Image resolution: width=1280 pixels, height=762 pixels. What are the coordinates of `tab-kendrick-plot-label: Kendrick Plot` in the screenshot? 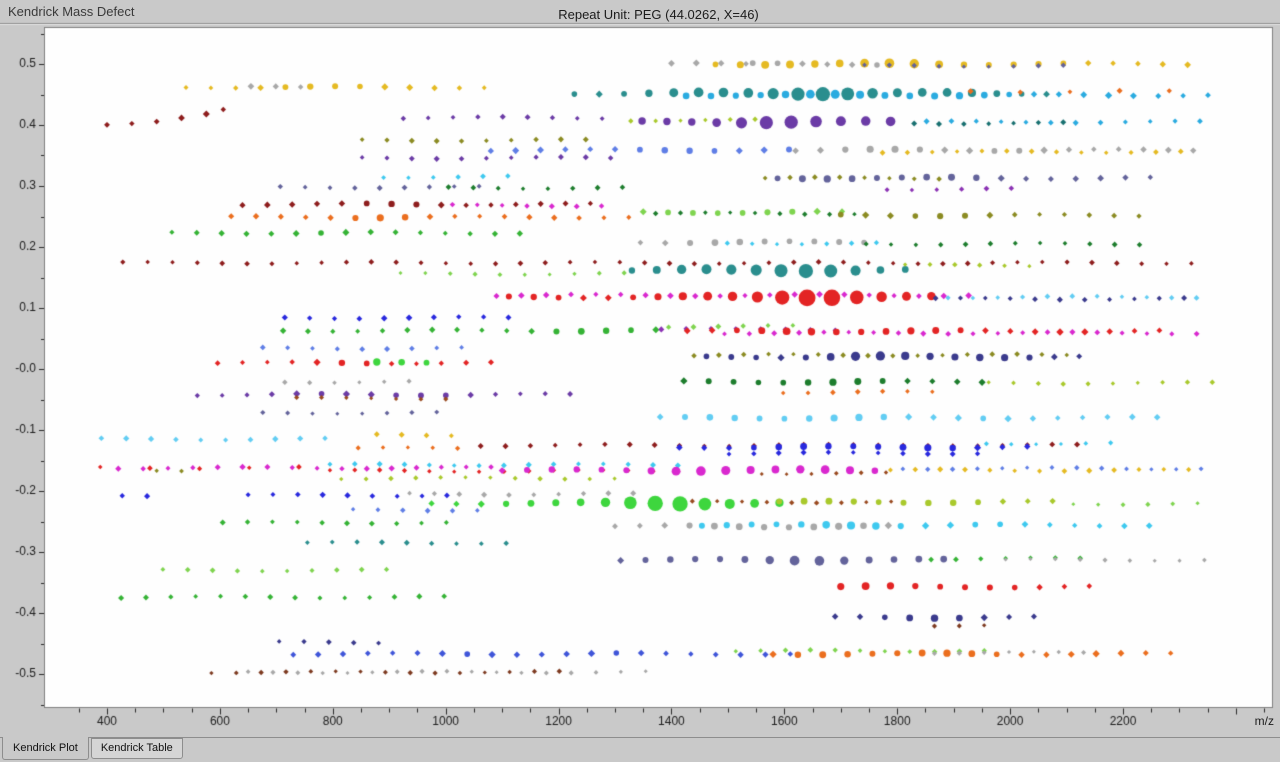 It's located at (45, 748).